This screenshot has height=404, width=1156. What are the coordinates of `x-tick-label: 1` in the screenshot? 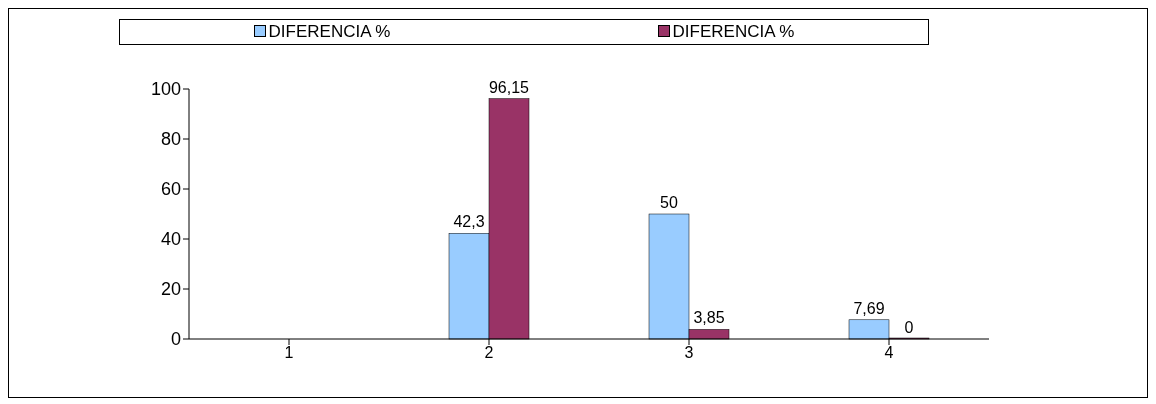 It's located at (289, 353).